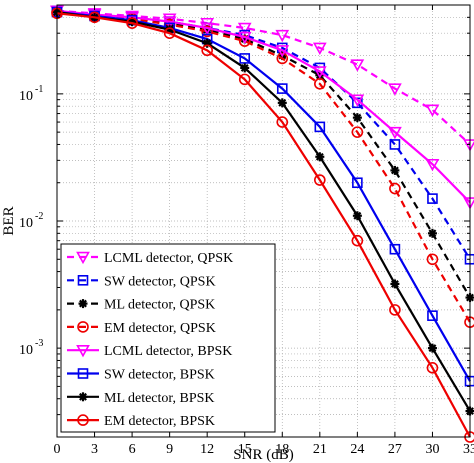 The height and width of the screenshot is (463, 474). What do you see at coordinates (263, 455) in the screenshot?
I see `x-axis-label: SNR (dB)` at bounding box center [263, 455].